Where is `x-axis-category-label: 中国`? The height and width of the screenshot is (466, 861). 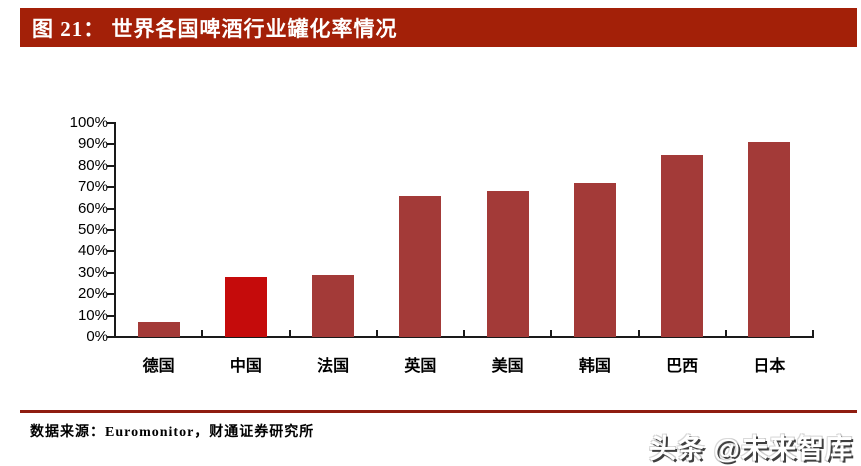 x-axis-category-label: 中国 is located at coordinates (245, 366).